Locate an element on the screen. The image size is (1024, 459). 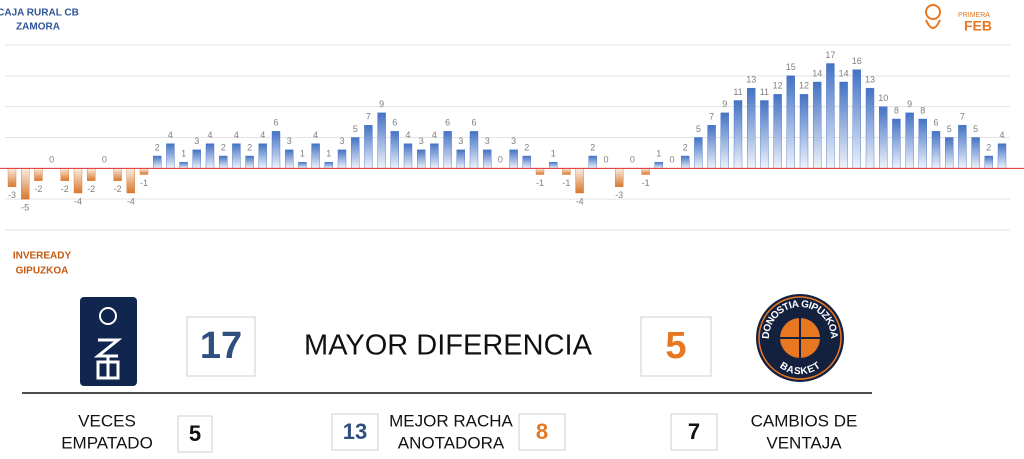
logo-text: BASKET is located at coordinates (800, 368).